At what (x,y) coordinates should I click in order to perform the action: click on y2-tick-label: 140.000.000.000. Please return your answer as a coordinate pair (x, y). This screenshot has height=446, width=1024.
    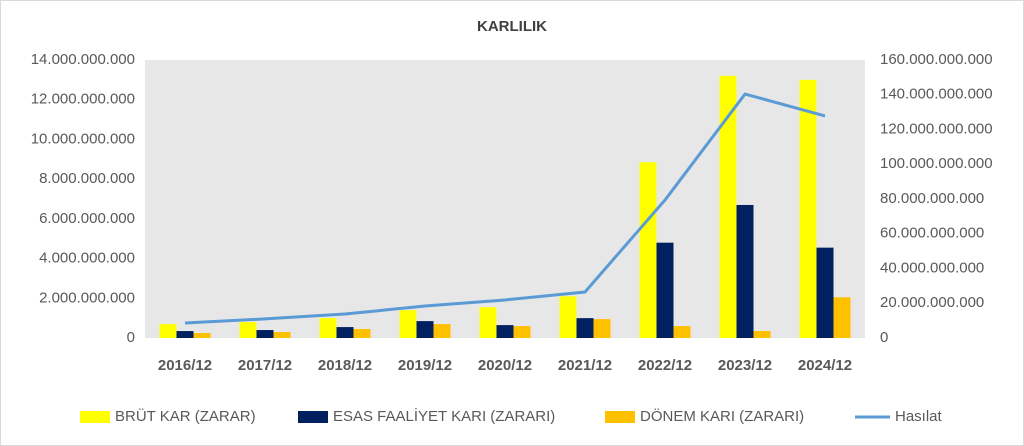
    Looking at the image, I should click on (936, 94).